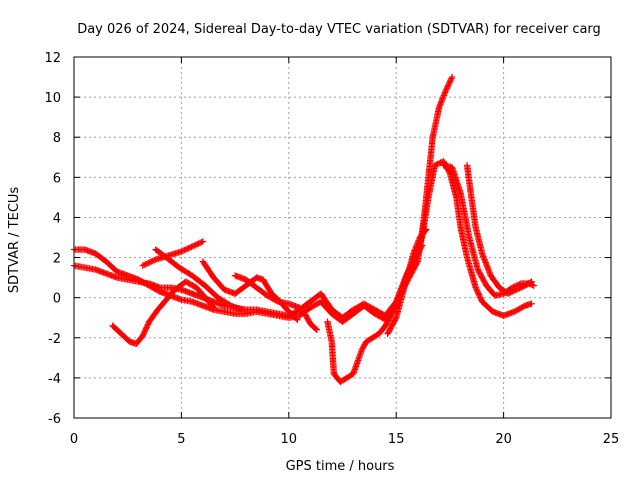 The width and height of the screenshot is (640, 480). I want to click on y-tick-label: 8, so click(57, 138).